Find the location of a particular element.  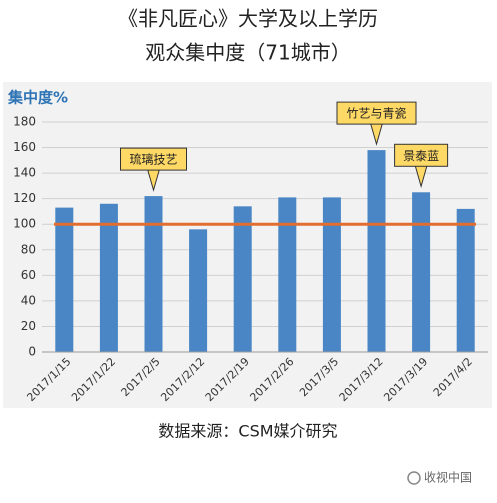

y-tick-label: 120 is located at coordinates (24, 198).